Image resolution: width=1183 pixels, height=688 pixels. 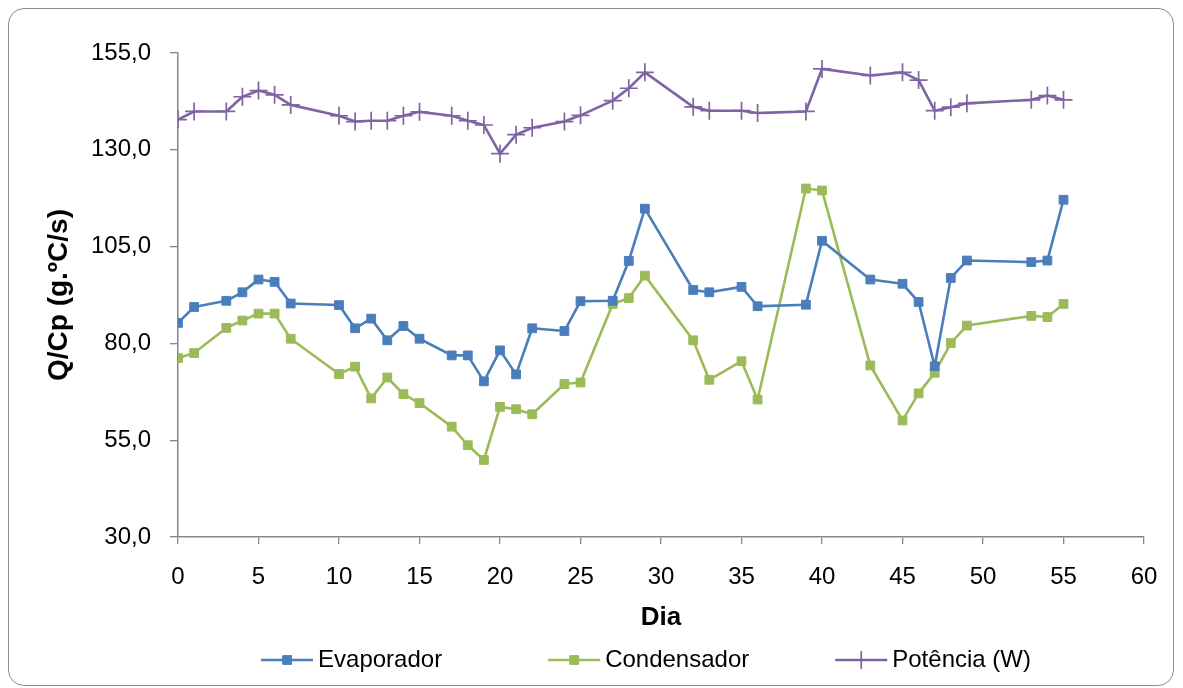 What do you see at coordinates (983, 576) in the screenshot?
I see `x-tick-label: 50` at bounding box center [983, 576].